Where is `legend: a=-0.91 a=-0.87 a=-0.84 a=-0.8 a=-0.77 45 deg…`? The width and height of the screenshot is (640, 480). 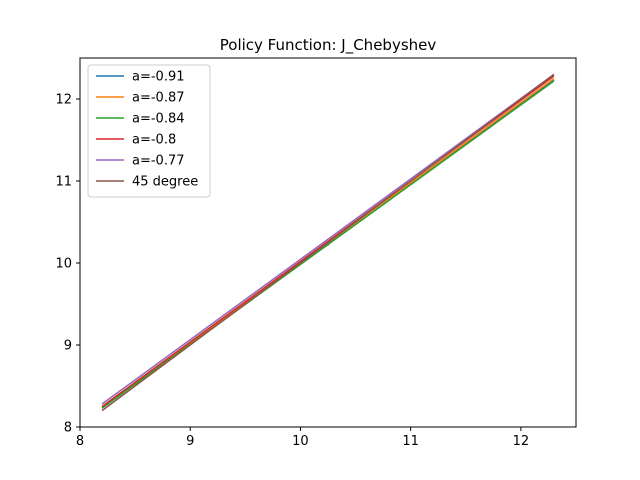 legend: a=-0.91 a=-0.87 a=-0.84 a=-0.8 a=-0.77 45 deg… is located at coordinates (149, 131).